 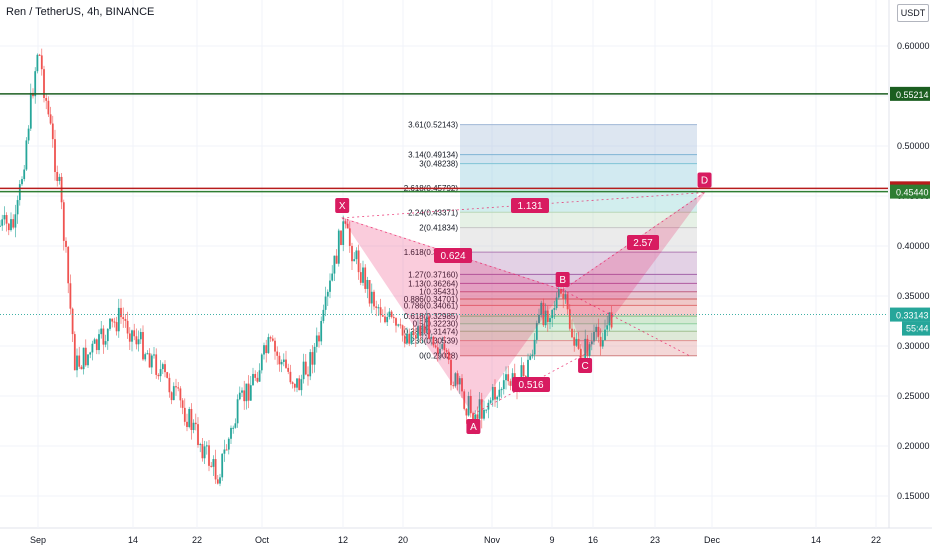 I want to click on projection-line, so click(x=626, y=323).